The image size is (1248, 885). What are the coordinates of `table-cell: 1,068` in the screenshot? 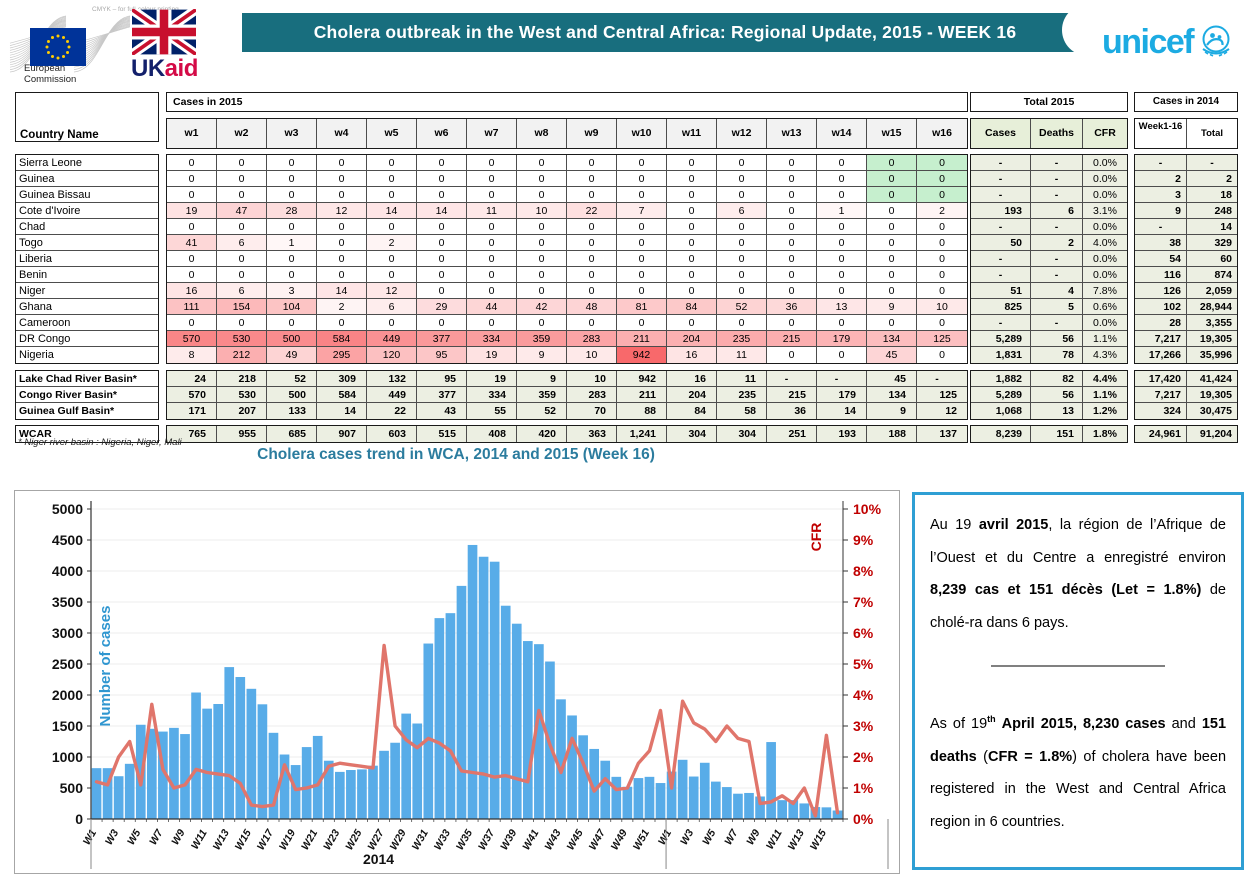 It's located at (1001, 411).